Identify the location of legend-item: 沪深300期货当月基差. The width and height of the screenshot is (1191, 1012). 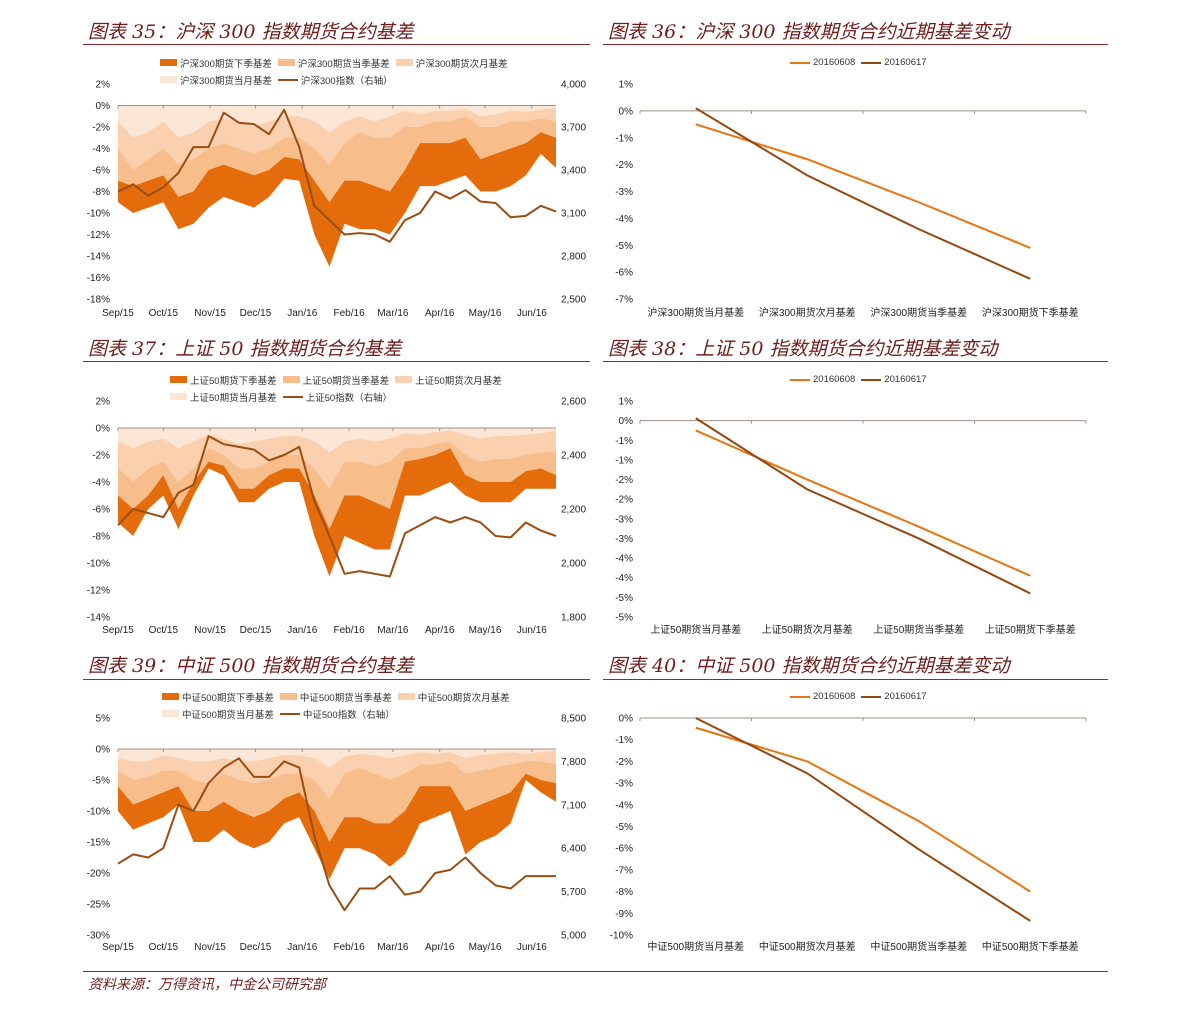
(216, 80).